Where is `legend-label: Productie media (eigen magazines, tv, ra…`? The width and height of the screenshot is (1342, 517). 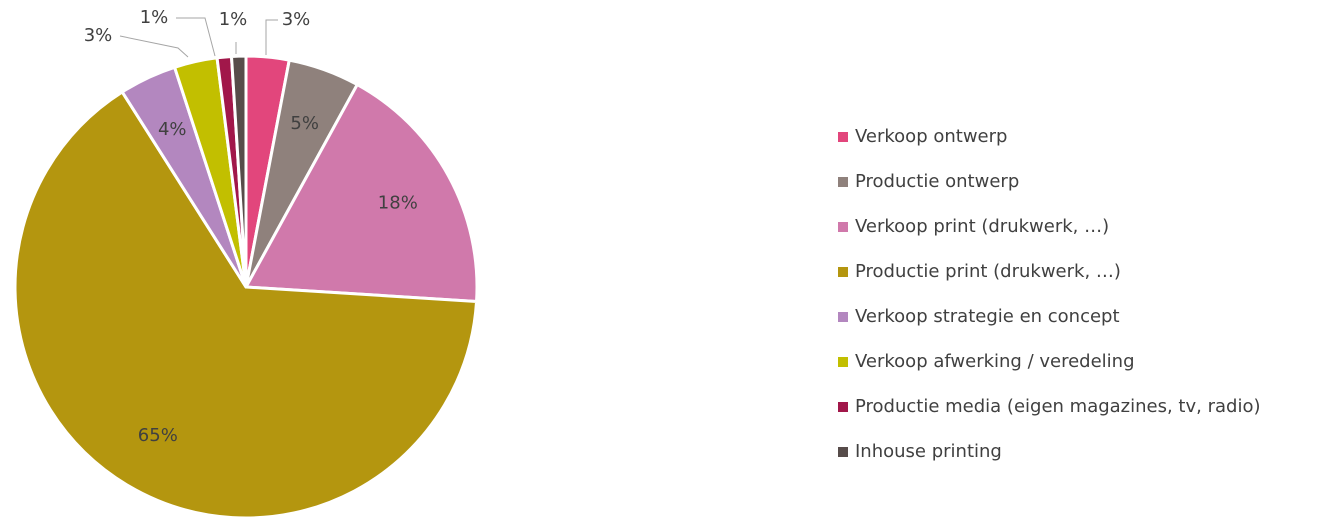 legend-label: Productie media (eigen magazines, tv, ra… is located at coordinates (1057, 406).